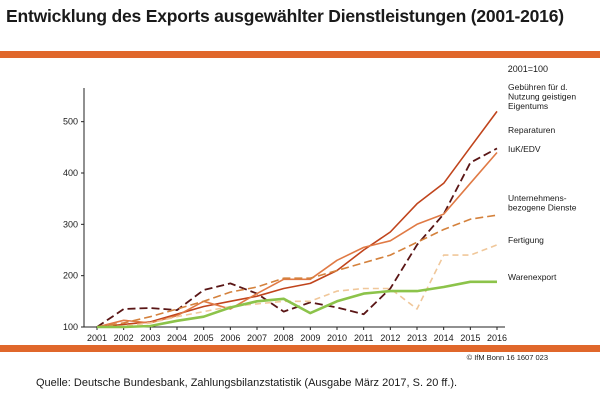 The image size is (600, 400). What do you see at coordinates (390, 338) in the screenshot?
I see `x-tick-label: 2012` at bounding box center [390, 338].